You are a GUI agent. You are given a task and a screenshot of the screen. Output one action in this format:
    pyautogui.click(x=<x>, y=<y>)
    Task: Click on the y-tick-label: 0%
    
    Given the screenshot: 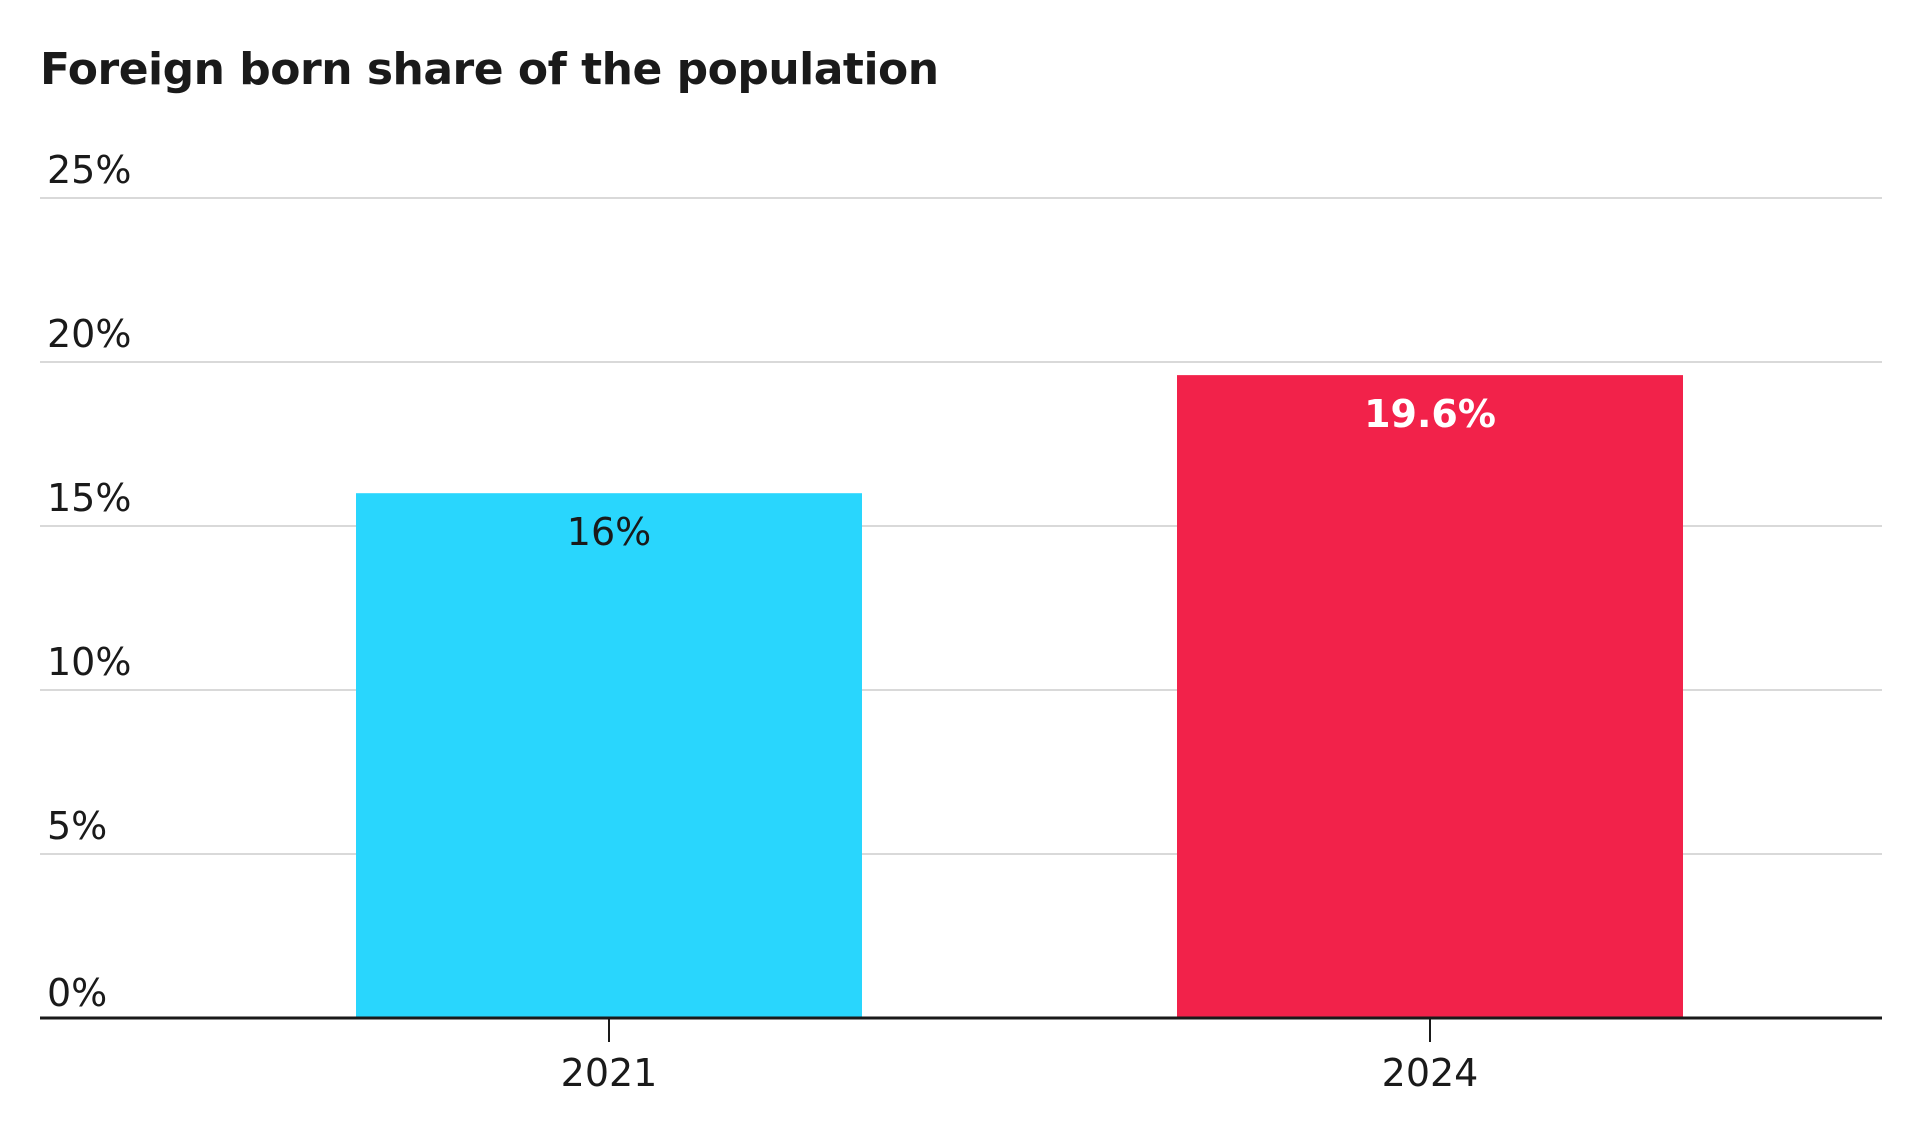 What is the action you would take?
    pyautogui.click(x=77, y=993)
    